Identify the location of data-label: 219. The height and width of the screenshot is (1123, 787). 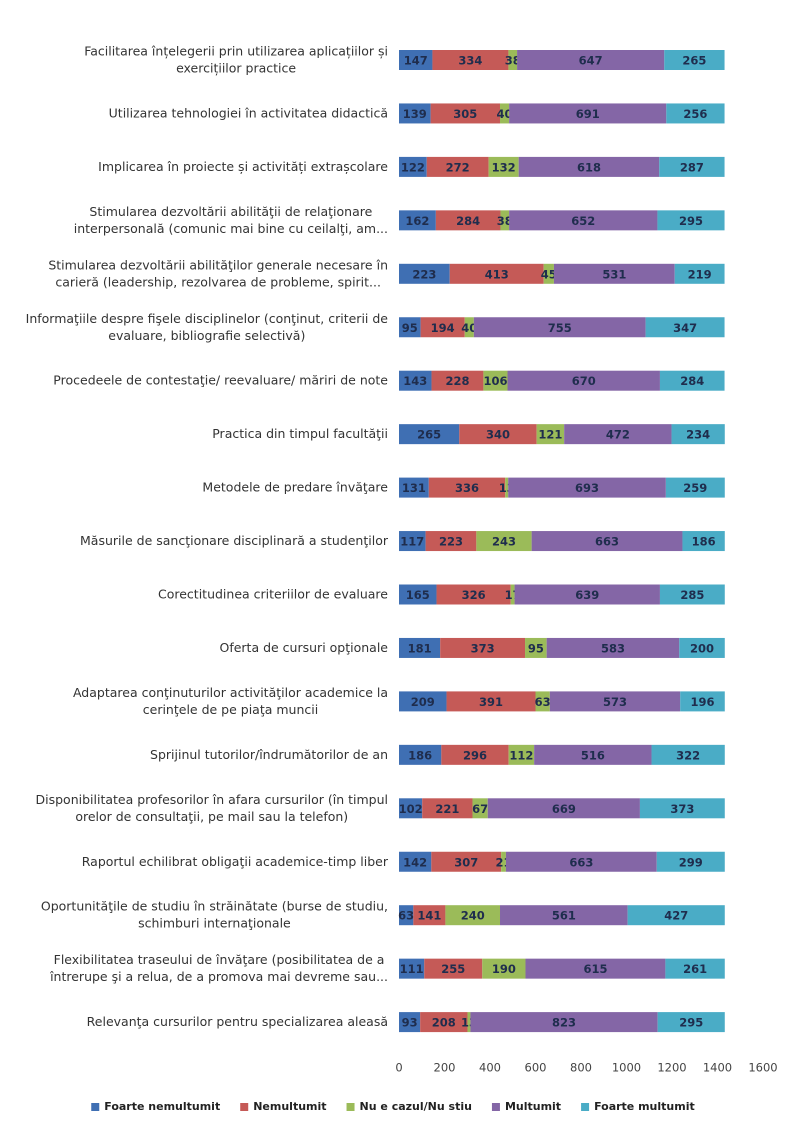
(700, 274).